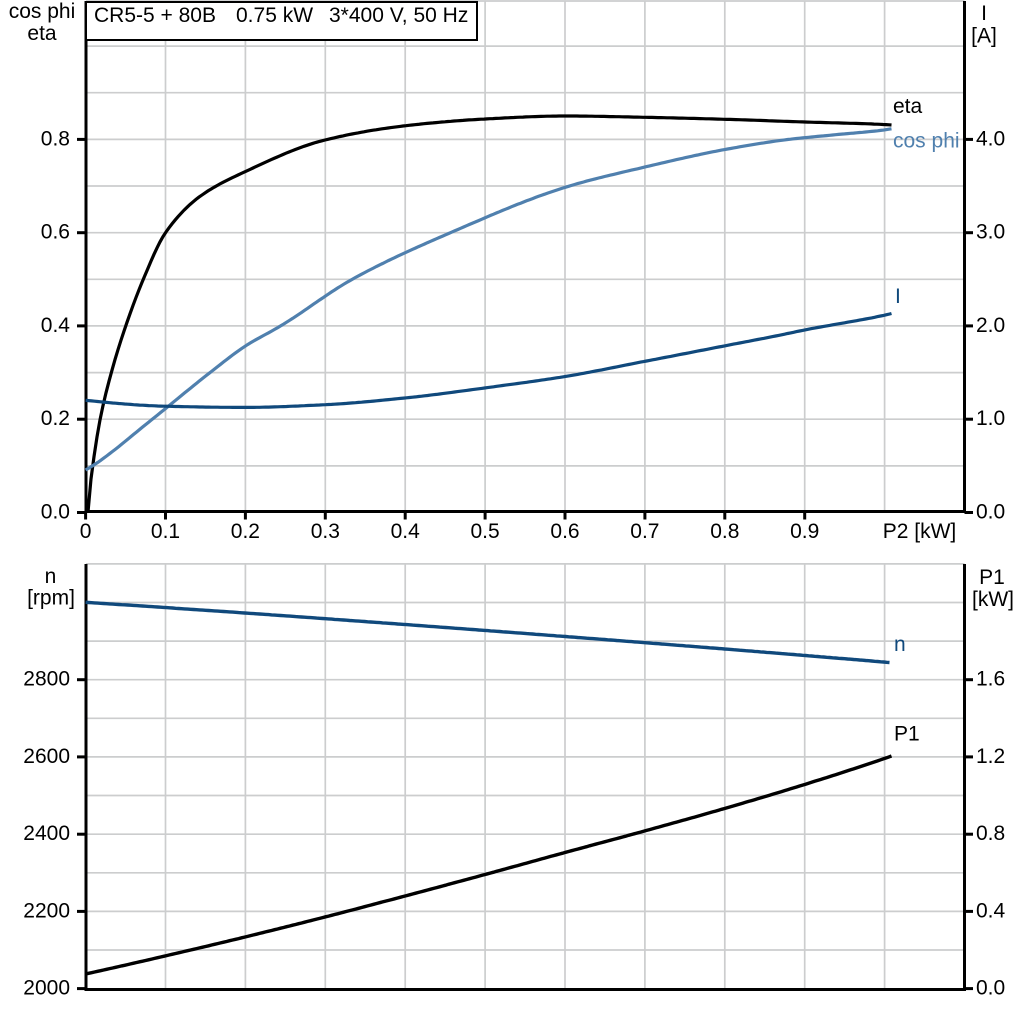  I want to click on svg-text: [A], so click(984, 36).